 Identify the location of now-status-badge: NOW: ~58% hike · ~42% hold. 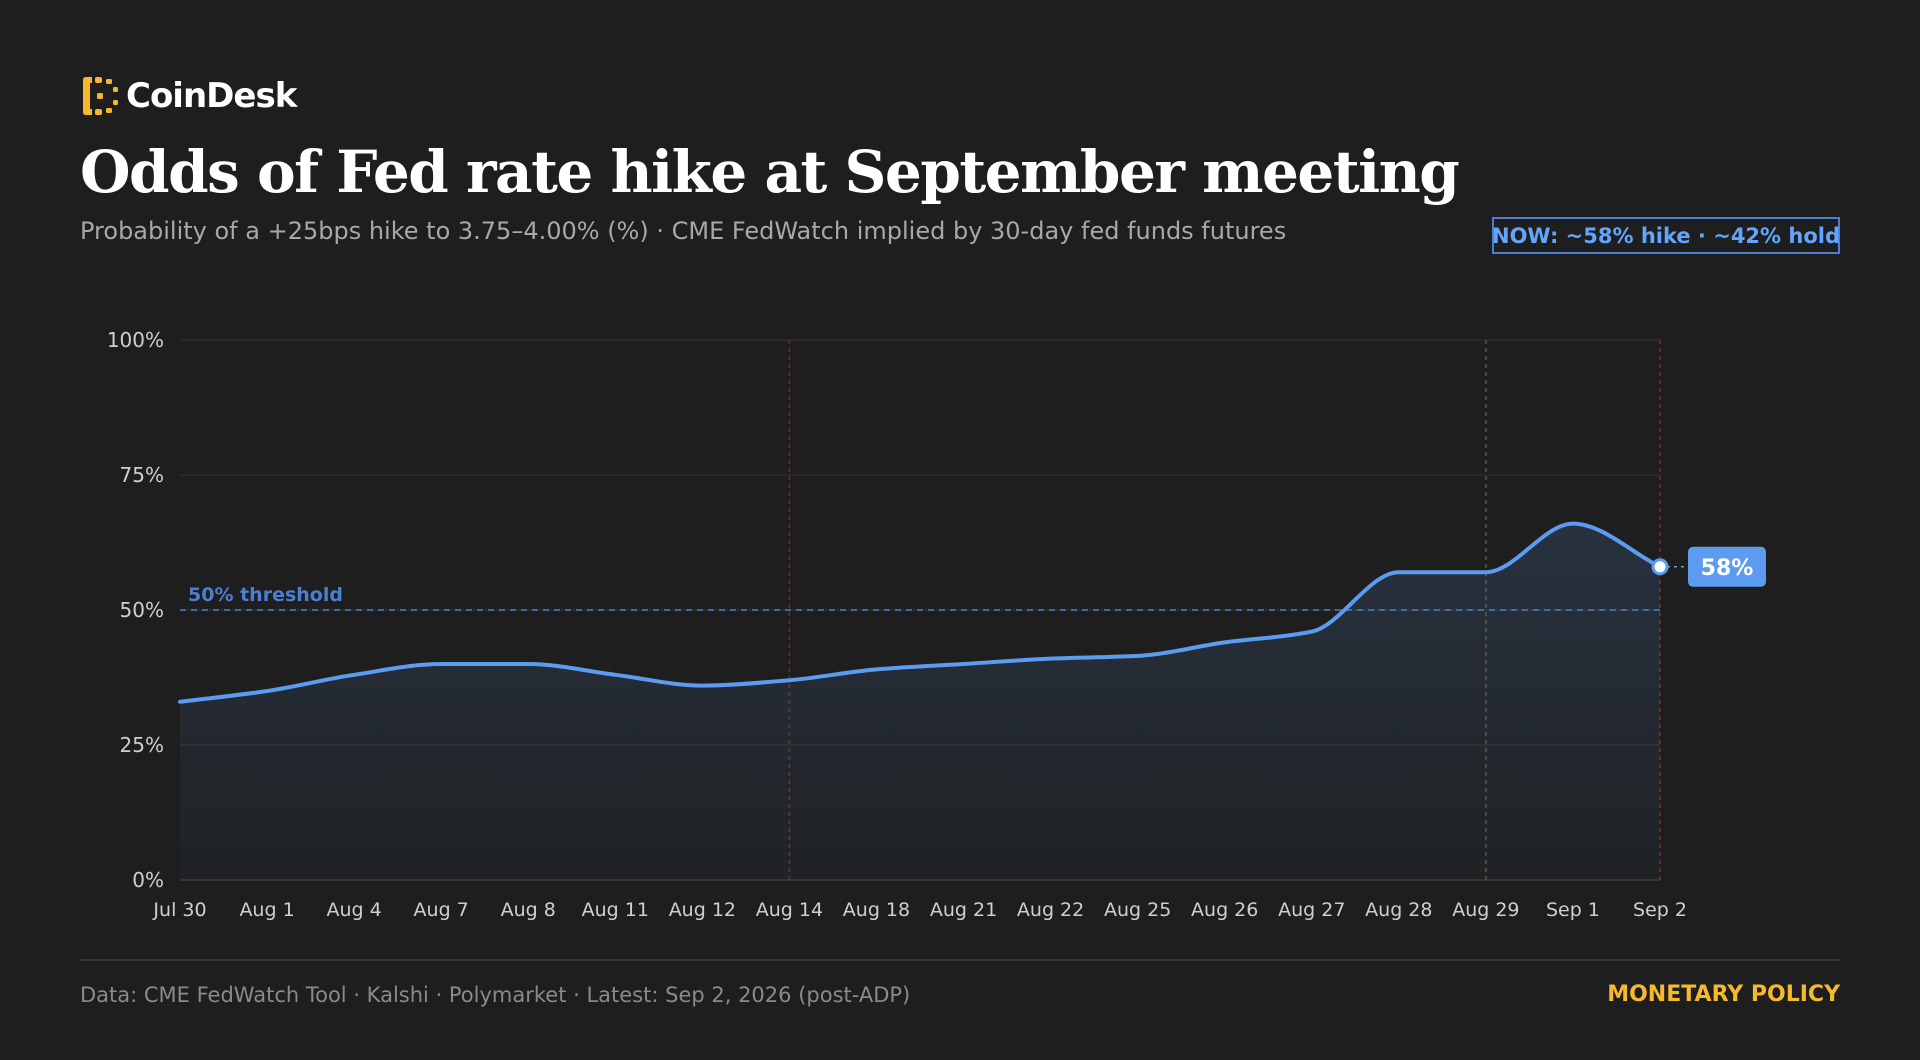
(1666, 235).